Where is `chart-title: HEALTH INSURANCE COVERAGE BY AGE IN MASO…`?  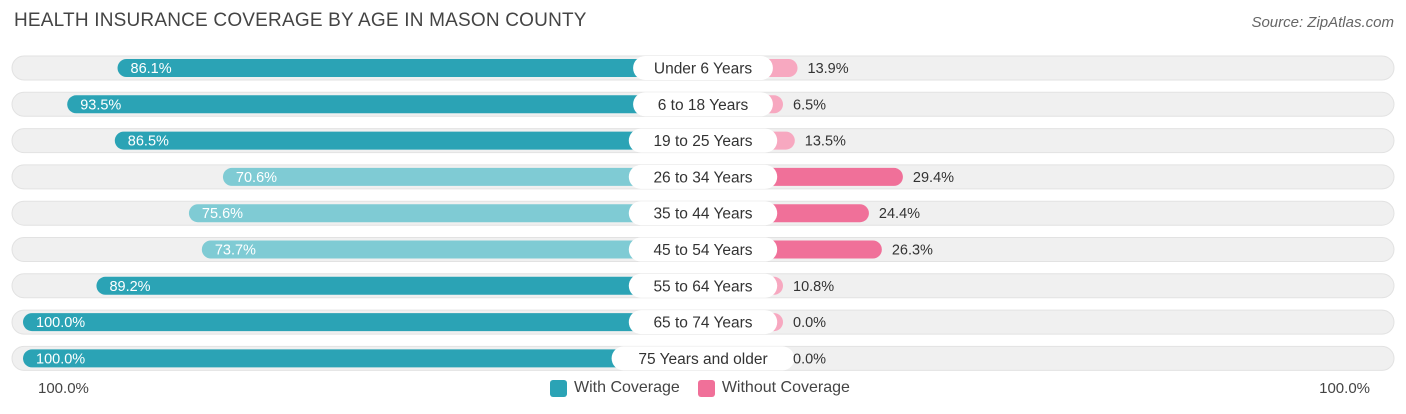 chart-title: HEALTH INSURANCE COVERAGE BY AGE IN MASO… is located at coordinates (300, 20).